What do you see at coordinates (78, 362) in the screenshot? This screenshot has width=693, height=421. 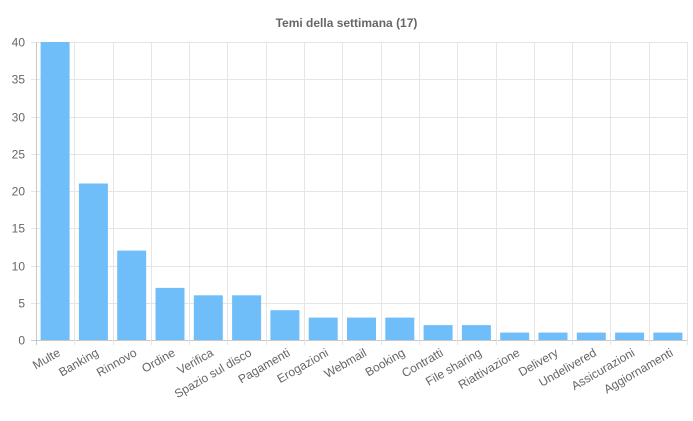 I see `x-tick-label: Banking` at bounding box center [78, 362].